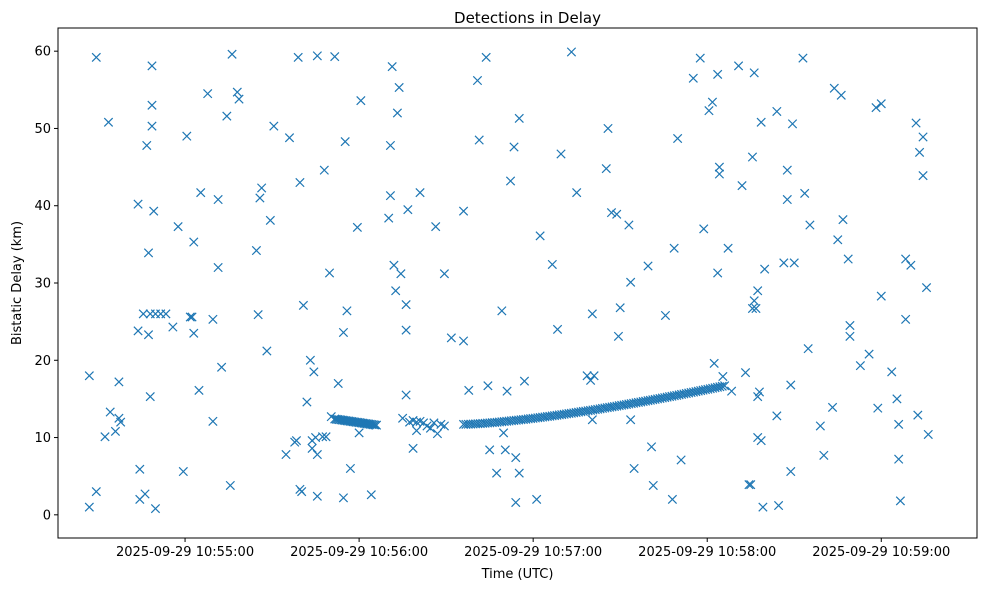 This screenshot has width=989, height=590. I want to click on y-tick-label: 10, so click(42, 438).